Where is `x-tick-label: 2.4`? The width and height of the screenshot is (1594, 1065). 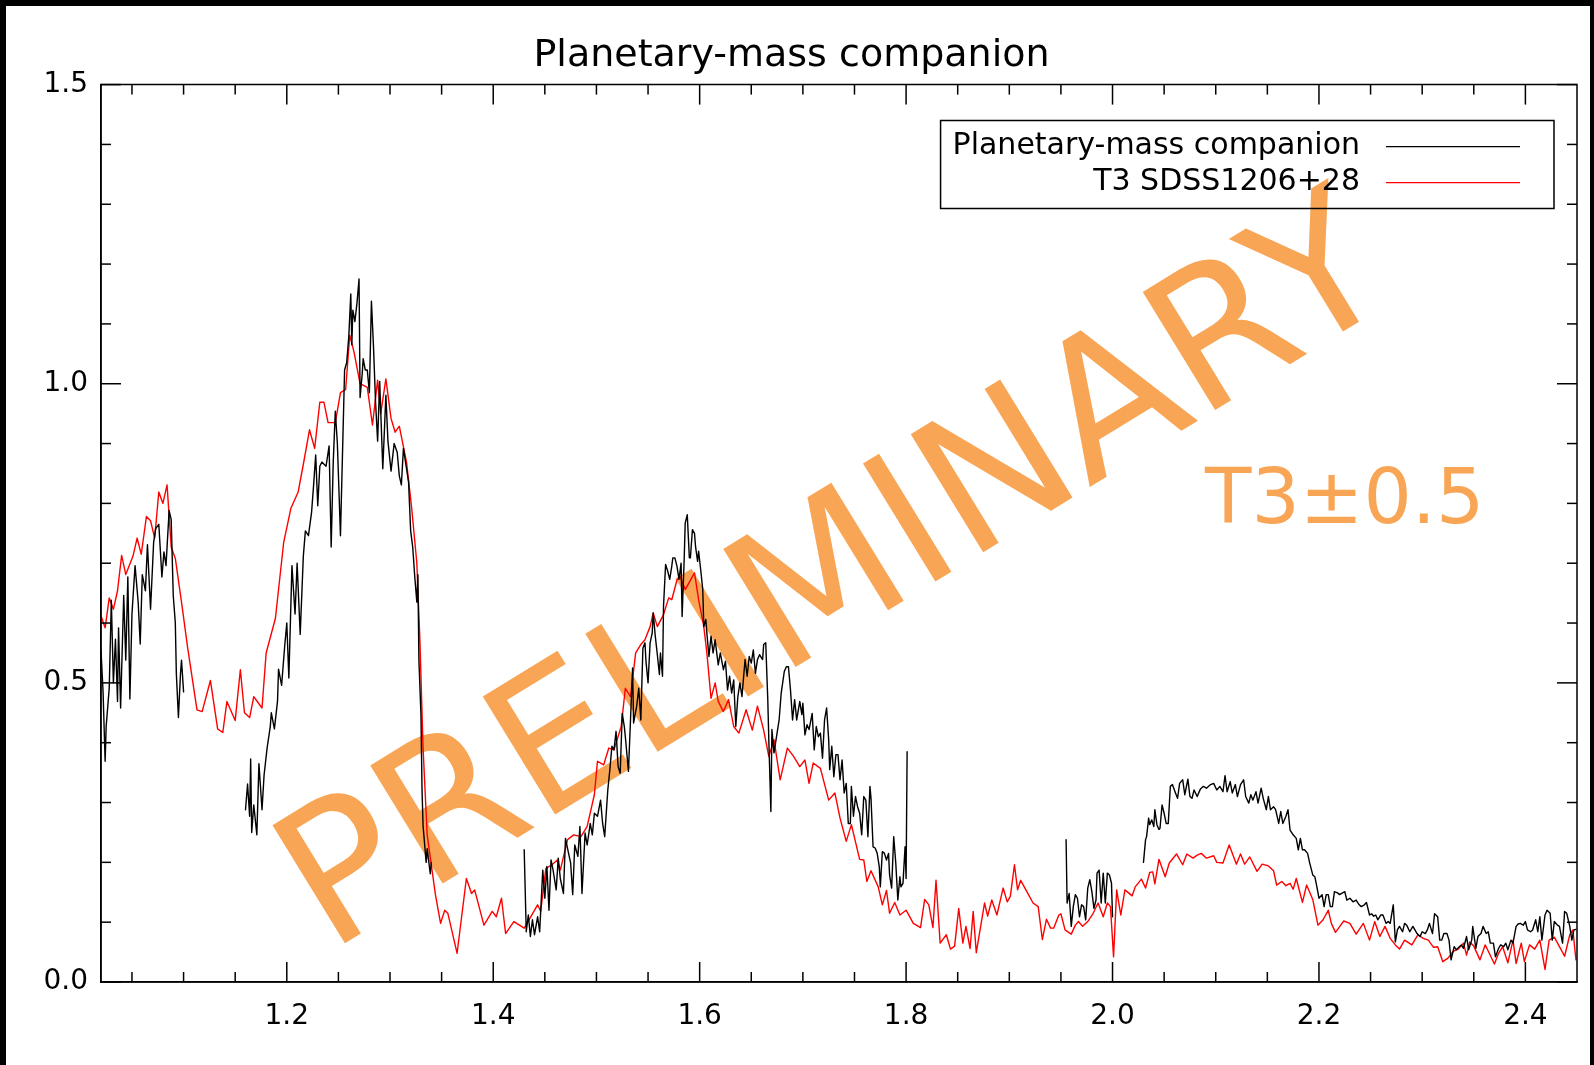 x-tick-label: 2.4 is located at coordinates (1525, 1015).